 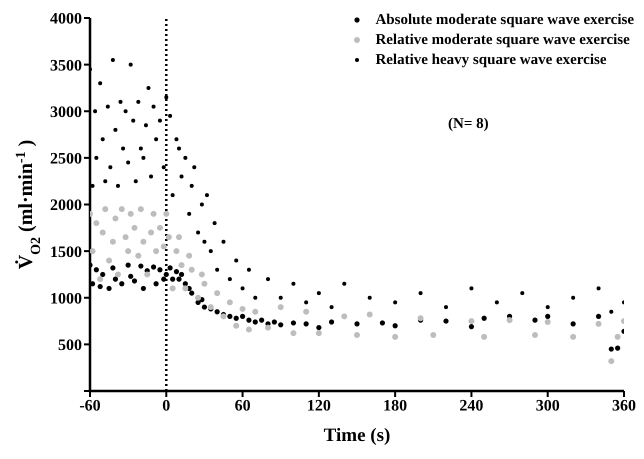 What do you see at coordinates (66, 159) in the screenshot?
I see `y-tick-label: 2500` at bounding box center [66, 159].